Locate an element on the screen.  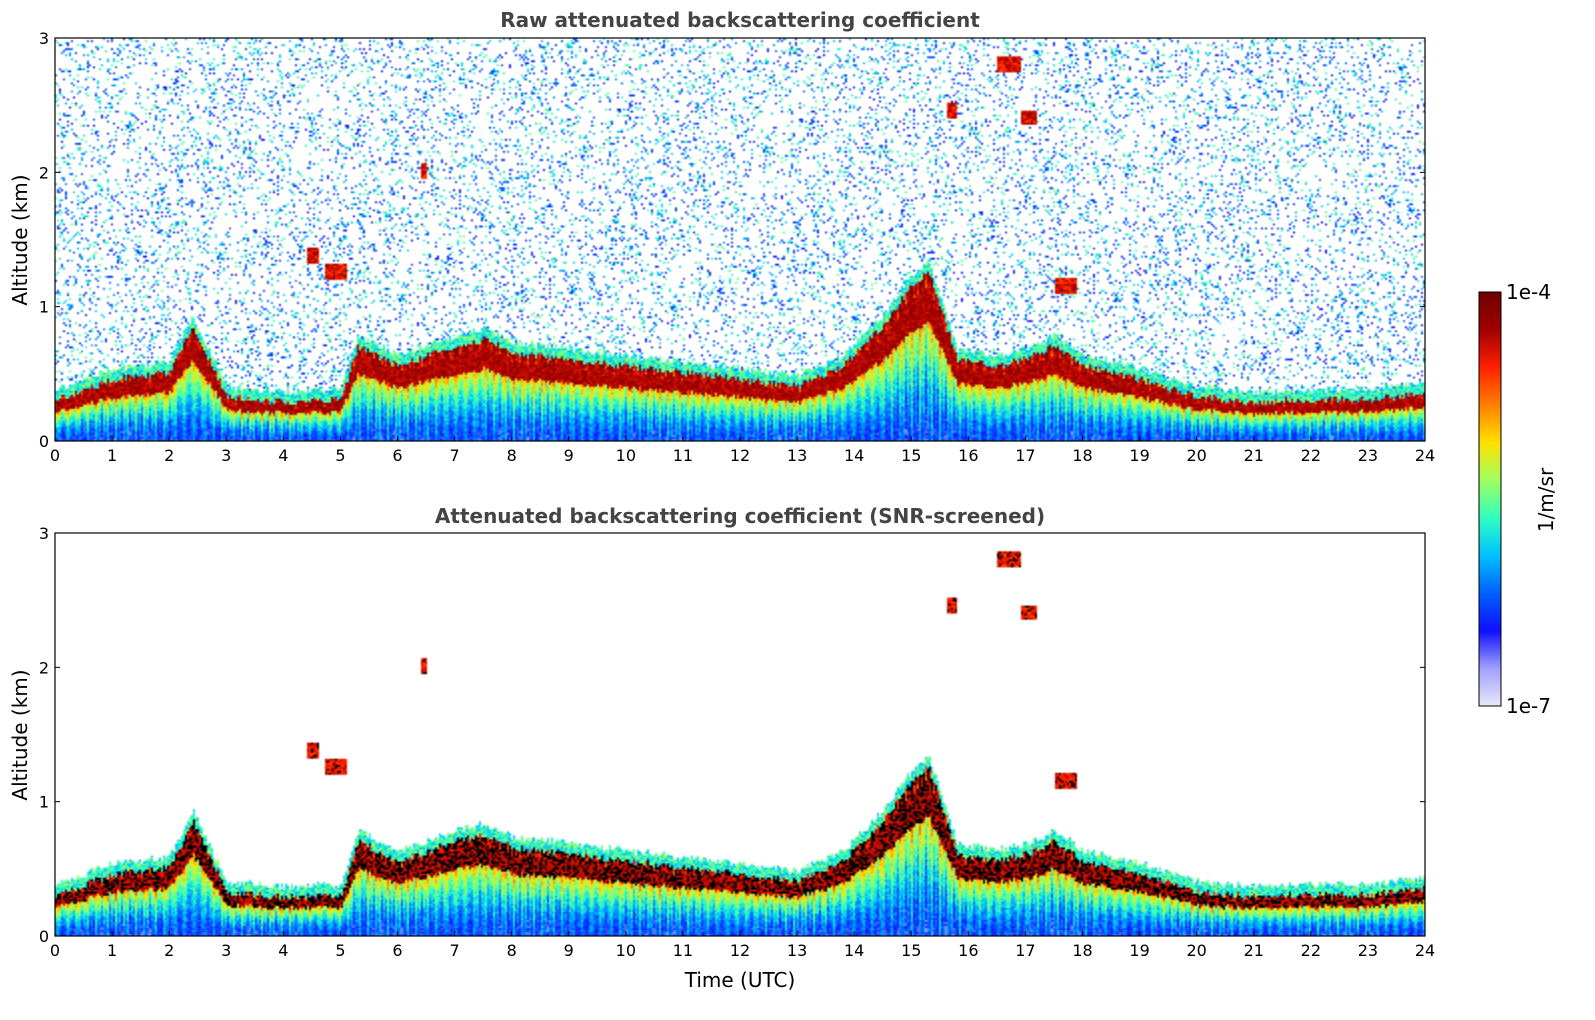
colorbar-gradient is located at coordinates (1490, 499).